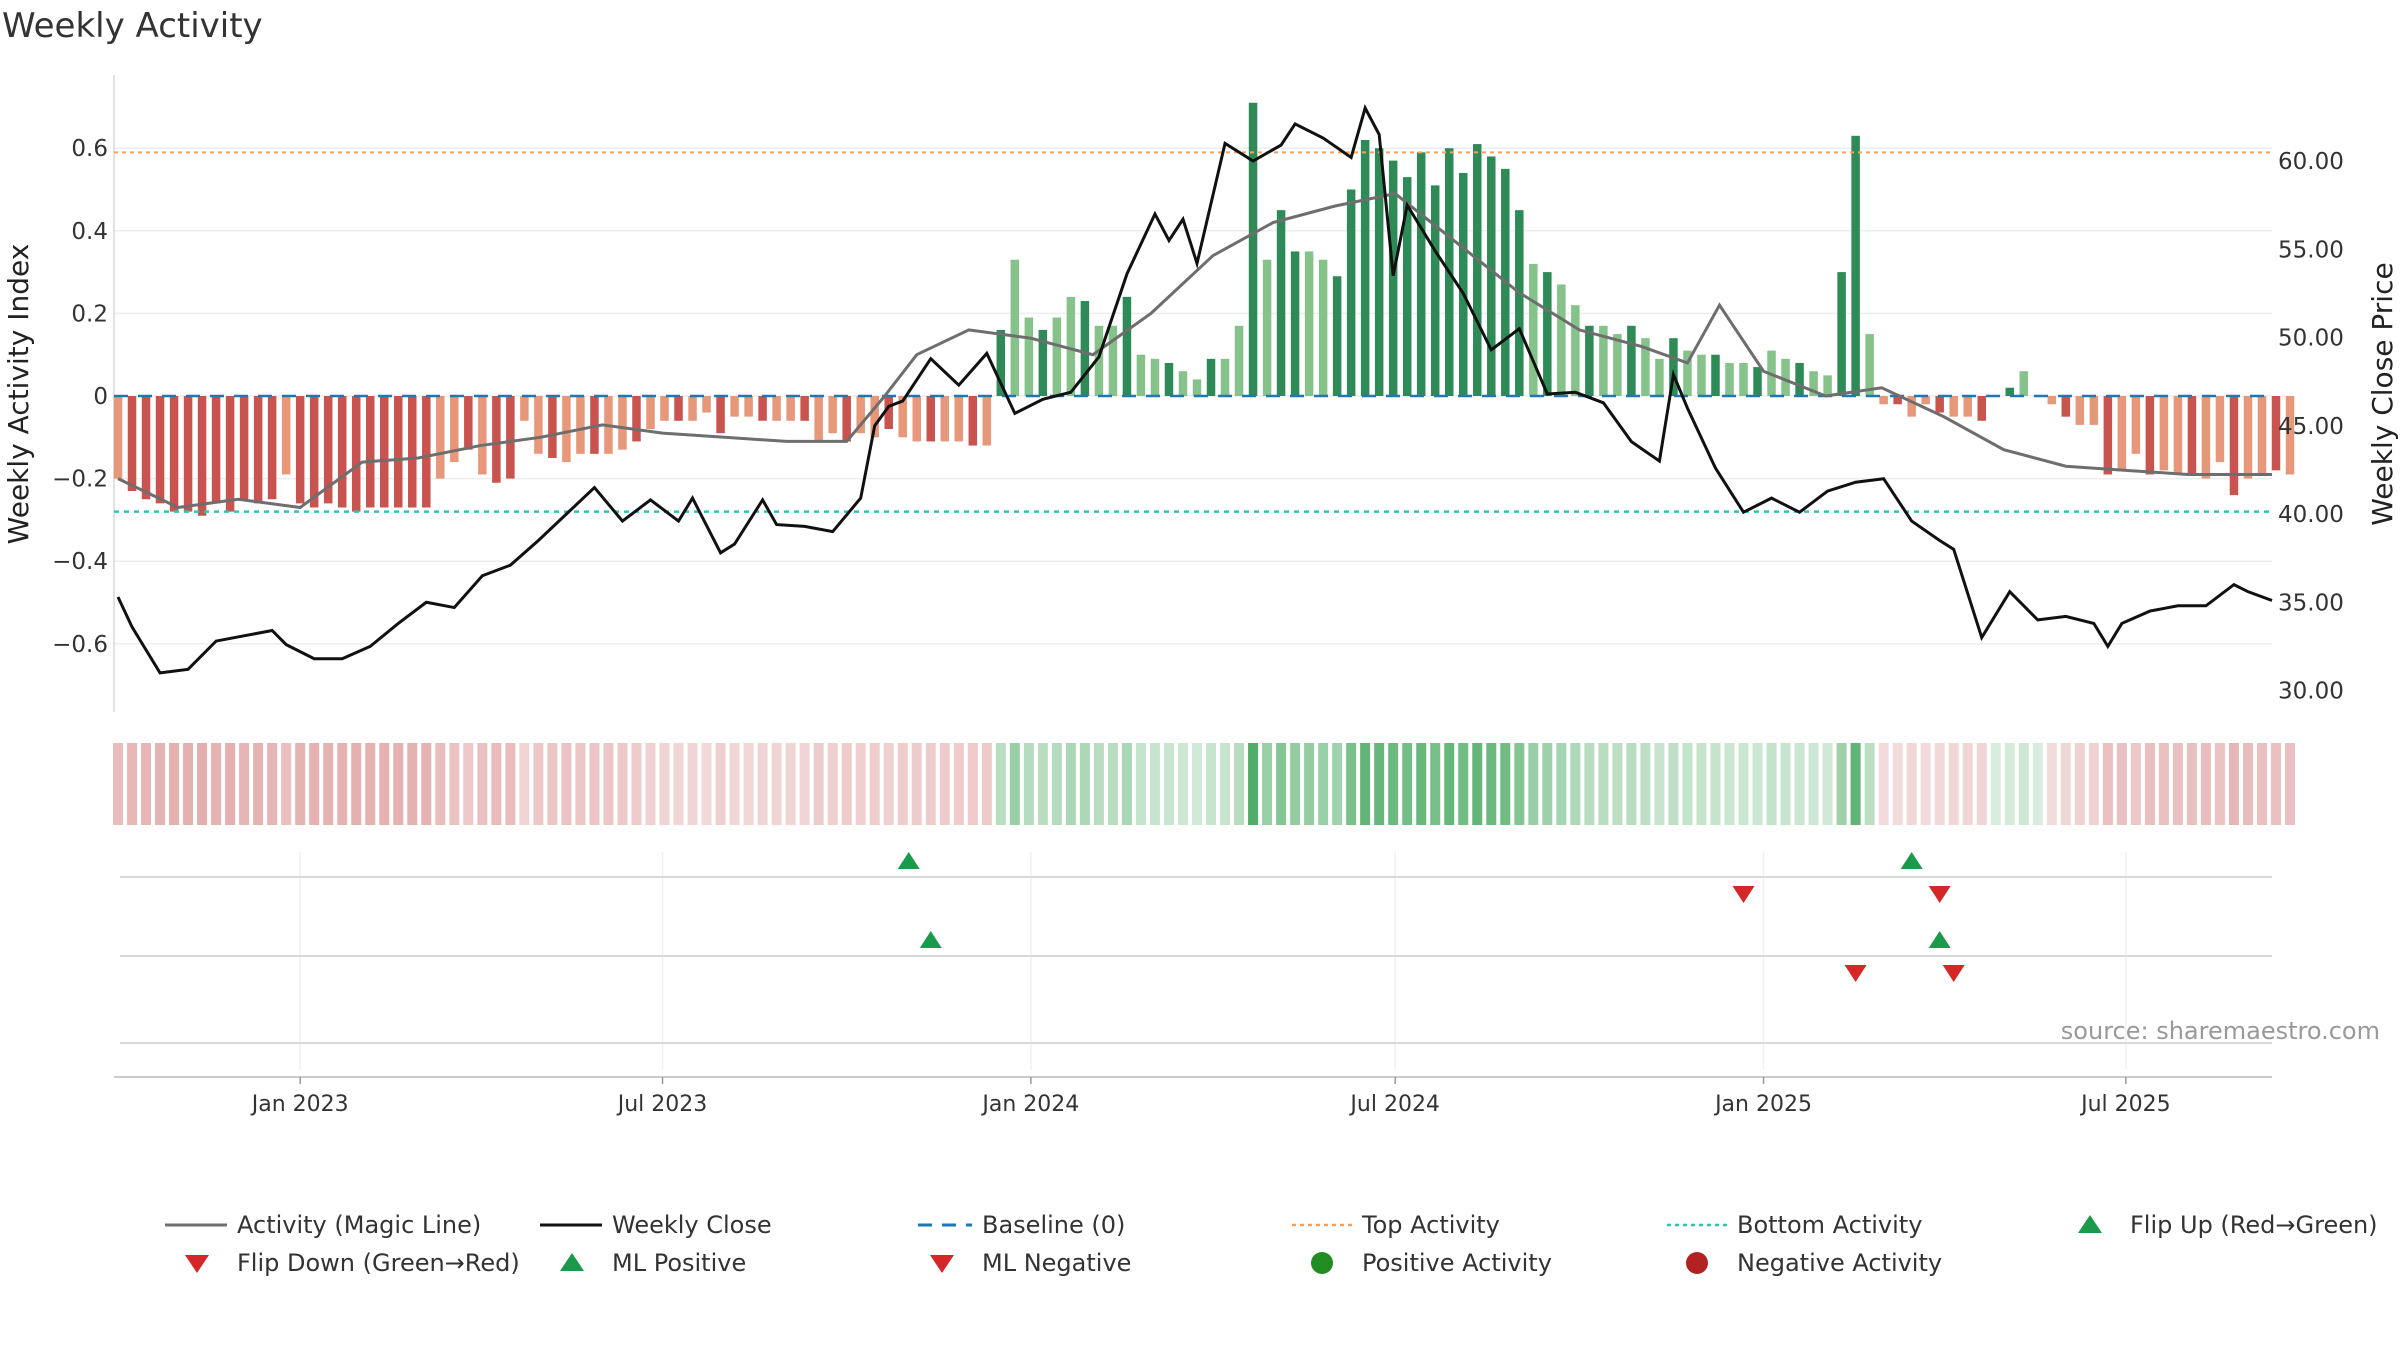  Describe the element at coordinates (2220, 1031) in the screenshot. I see `source-text: source: sharemaestro.com` at that location.